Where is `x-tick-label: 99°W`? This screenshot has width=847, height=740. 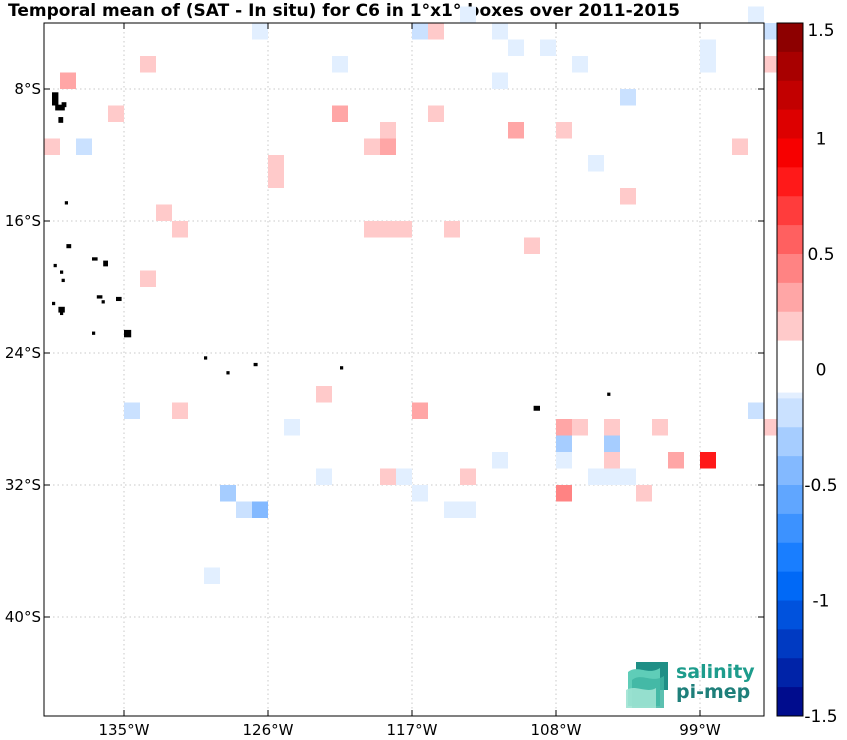
x-tick-label: 99°W is located at coordinates (700, 730).